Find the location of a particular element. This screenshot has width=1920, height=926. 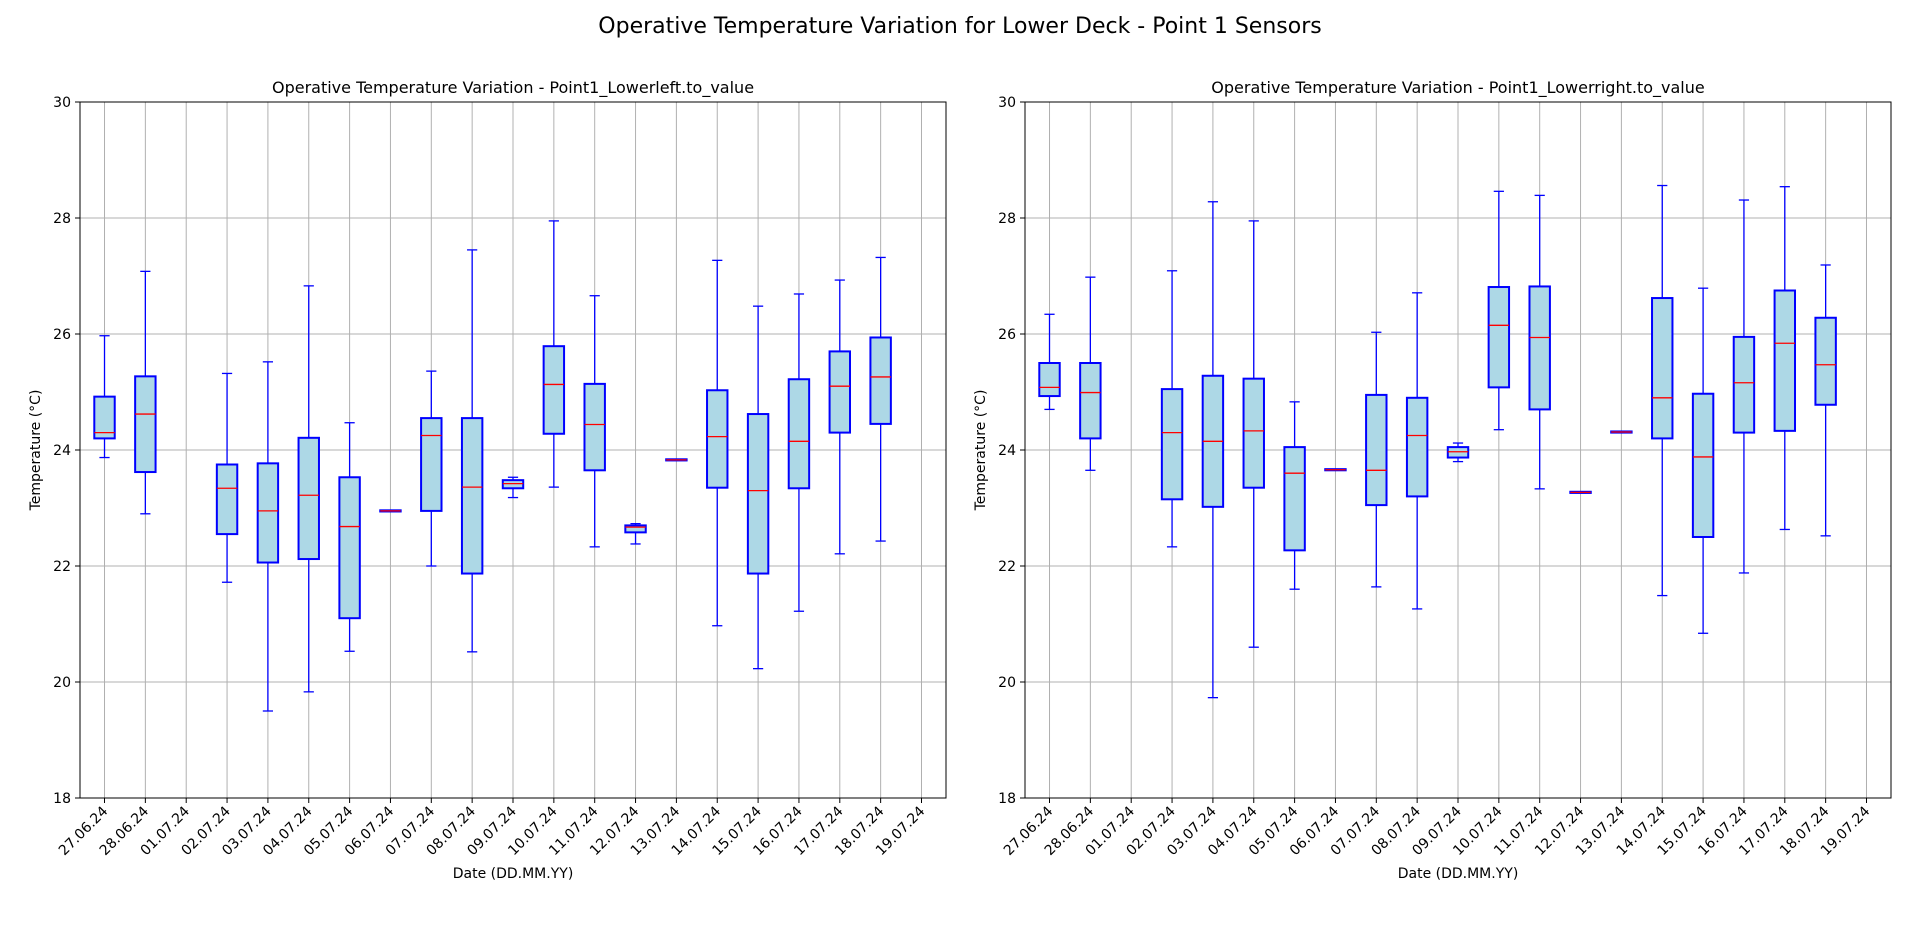

panel1-x-axis-label: Date (DD.MM.YY) is located at coordinates (513, 874).